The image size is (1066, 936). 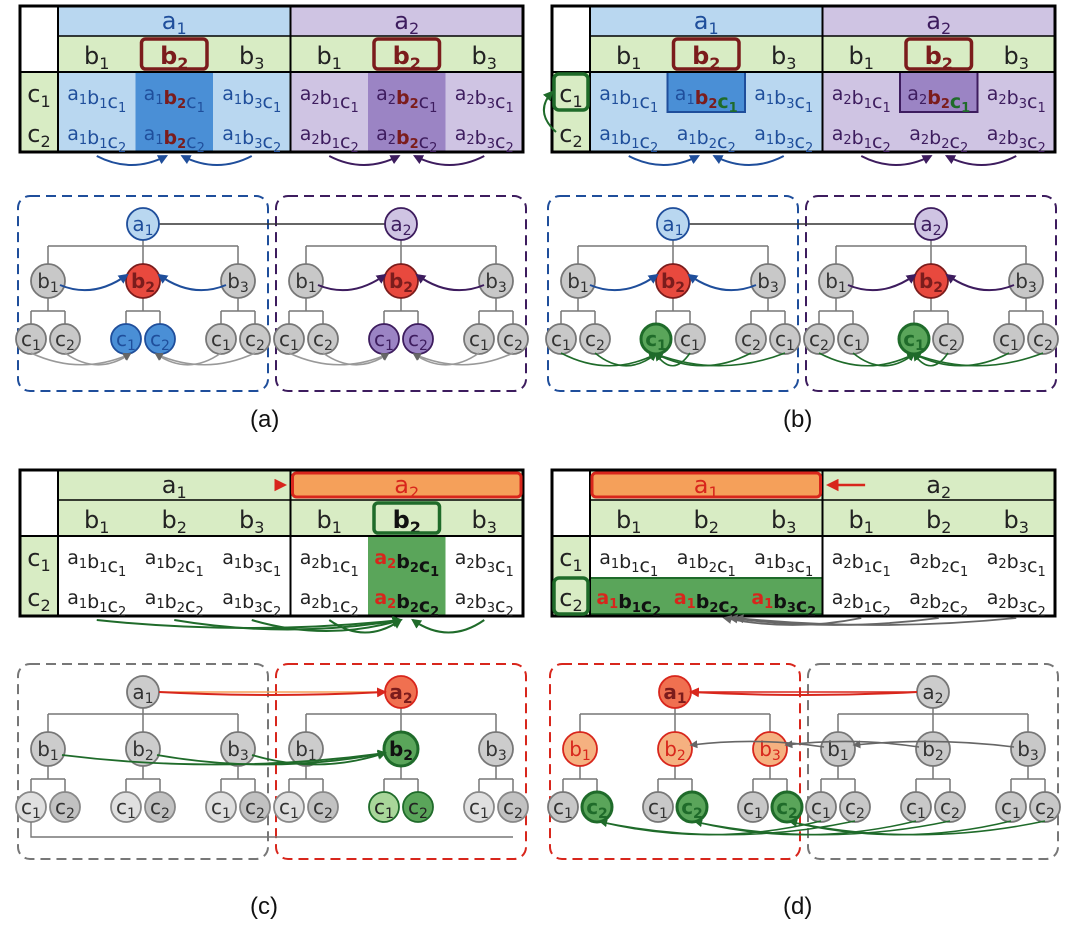 I want to click on tree-panel-0: c1 c2 c1 c2 c1 c2 c1 c2 c1 c2 c1 c2 b1 b2 b3 b1 b2 b3 a1 a2, so click(x=272, y=293).